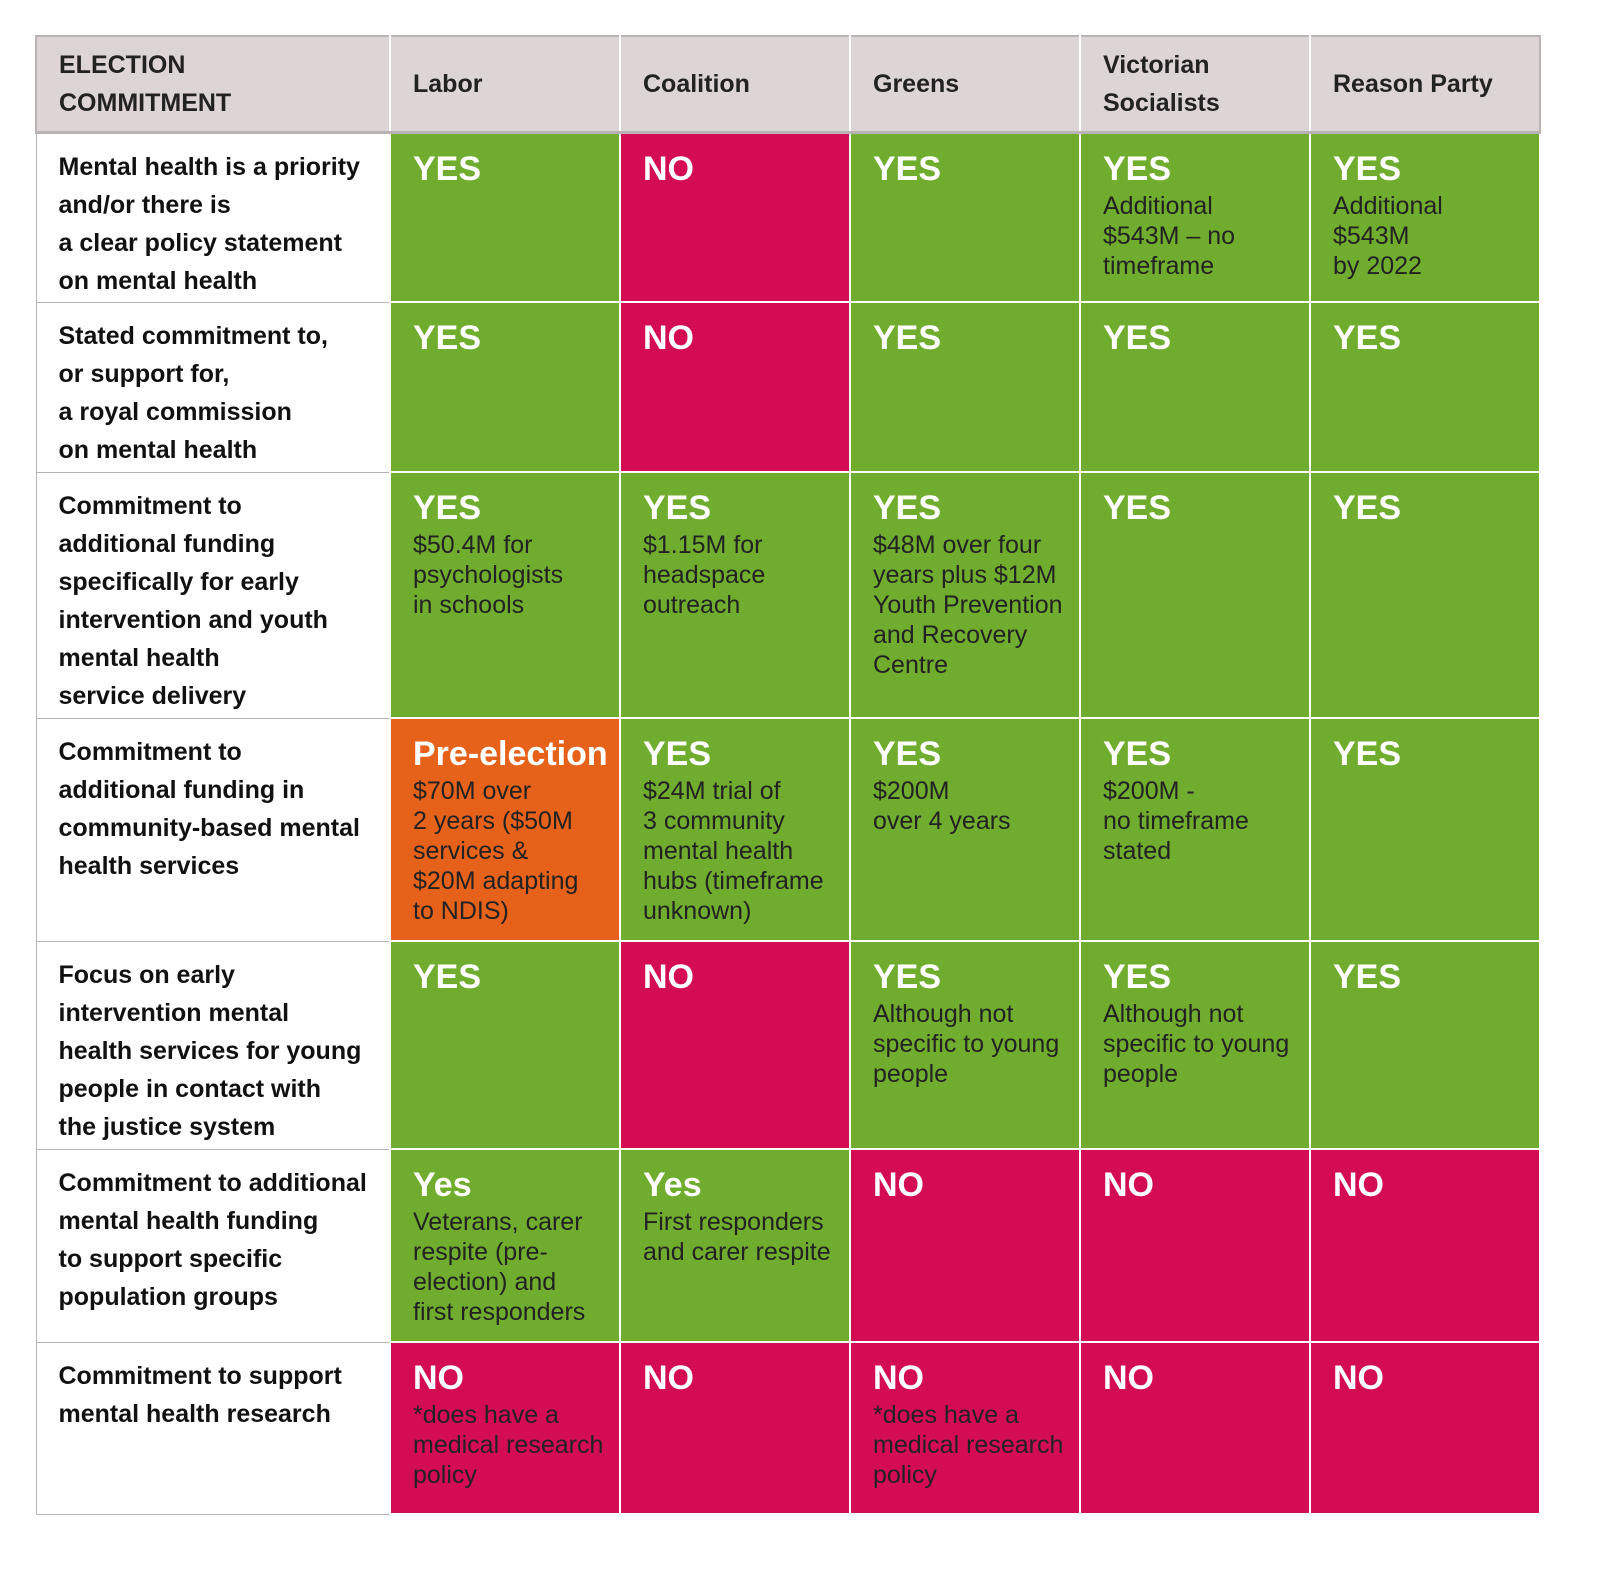  I want to click on status-cell: YES $200M - no timeframe stated, so click(1195, 829).